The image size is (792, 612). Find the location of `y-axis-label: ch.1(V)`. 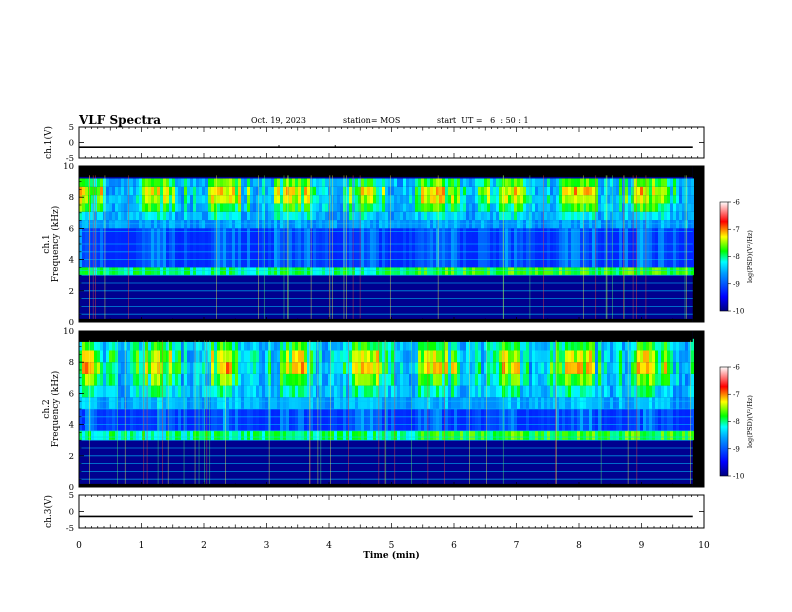

y-axis-label: ch.1(V) is located at coordinates (48, 142).